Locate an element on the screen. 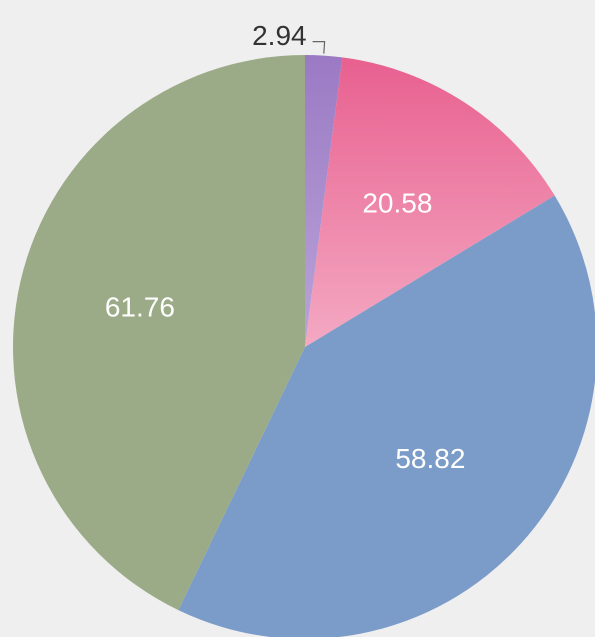 This screenshot has height=637, width=595. leader-lines-layer is located at coordinates (319, 47).